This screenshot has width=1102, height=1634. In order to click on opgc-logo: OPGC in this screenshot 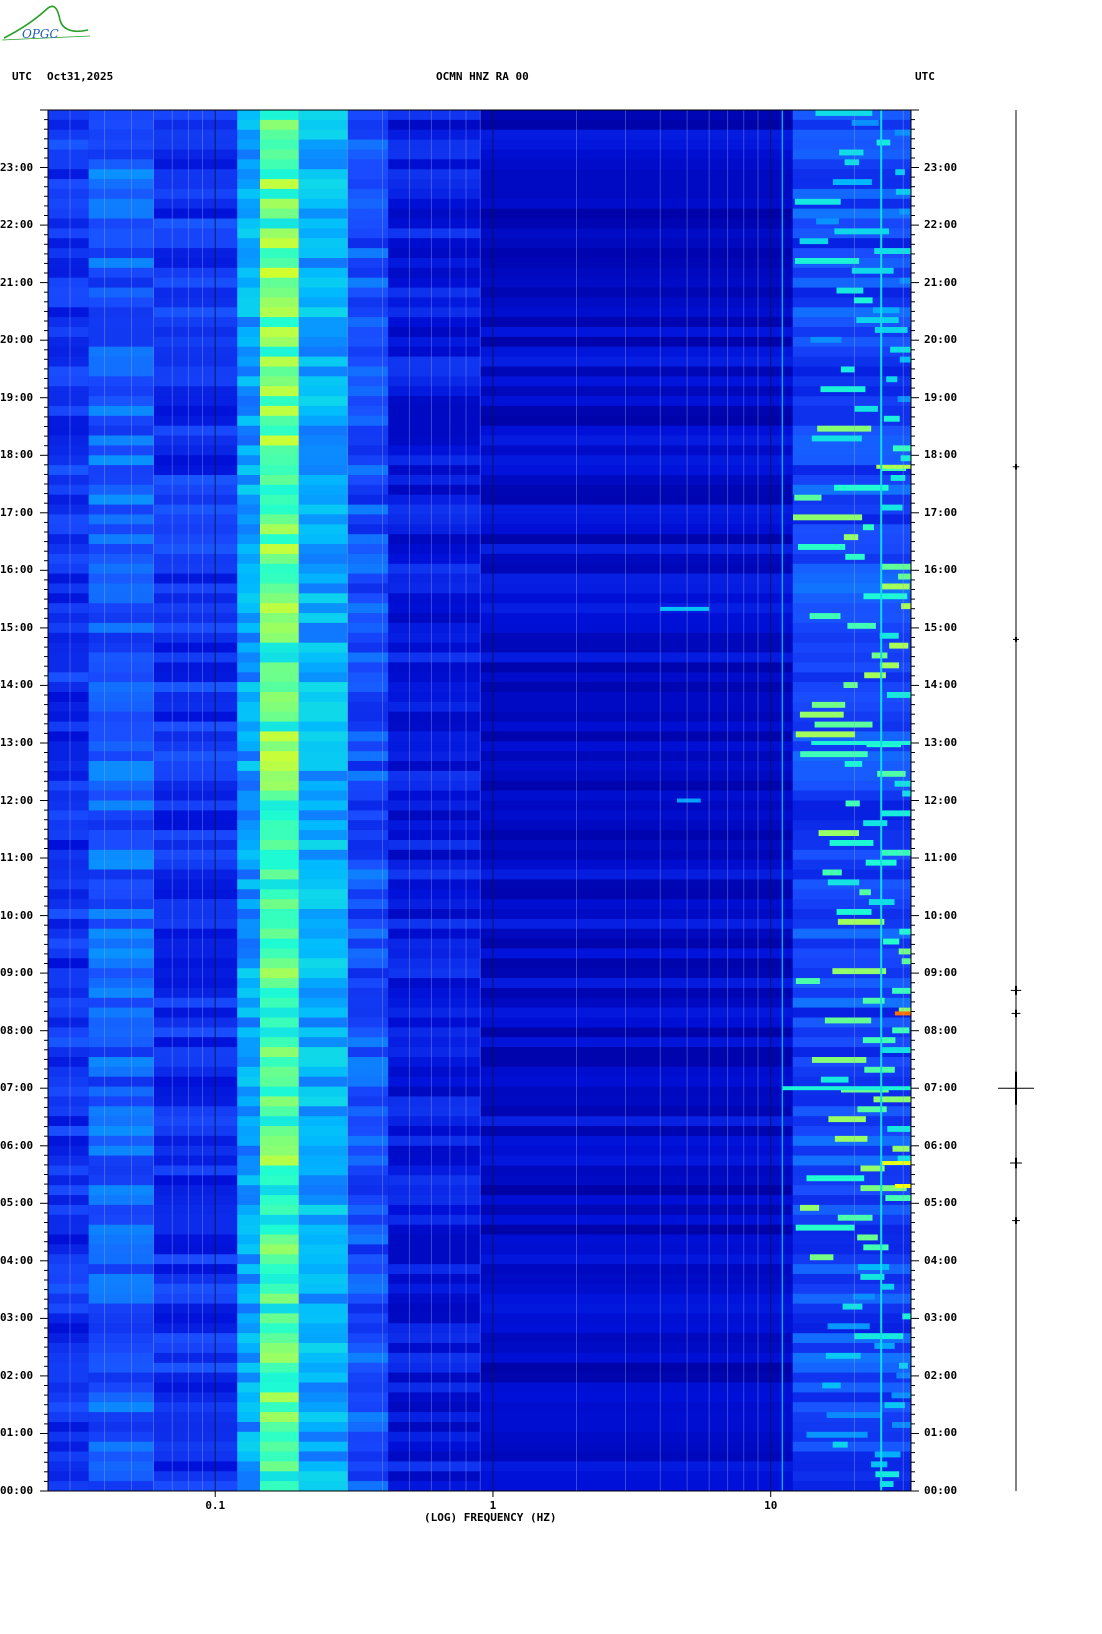, I will do `click(46, 23)`.